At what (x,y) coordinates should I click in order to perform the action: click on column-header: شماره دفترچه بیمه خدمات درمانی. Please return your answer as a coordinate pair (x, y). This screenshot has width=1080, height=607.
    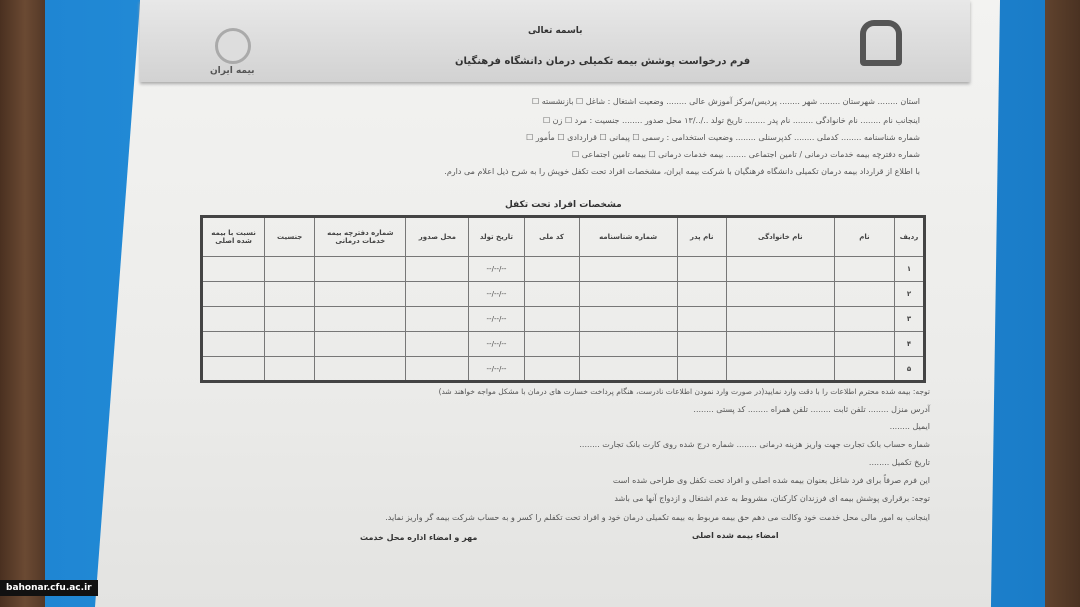
    Looking at the image, I should click on (360, 236).